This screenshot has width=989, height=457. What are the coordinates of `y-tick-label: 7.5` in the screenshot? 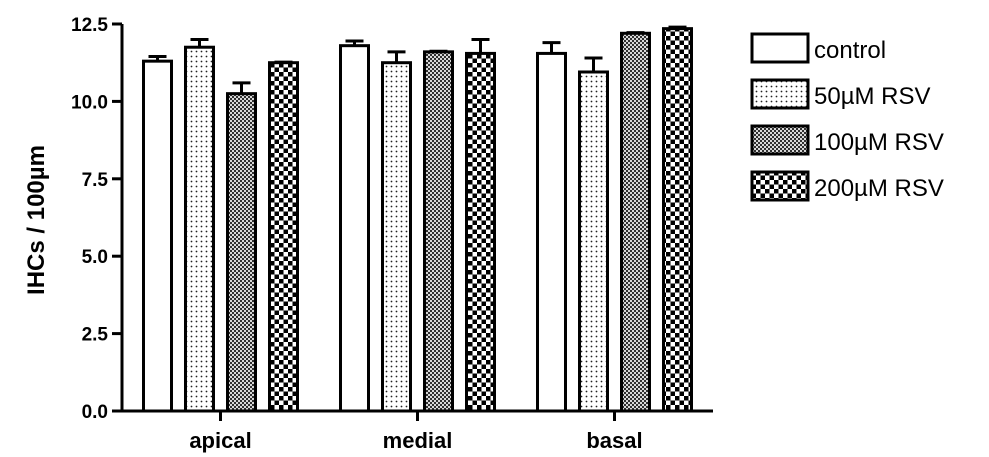 It's located at (95, 180).